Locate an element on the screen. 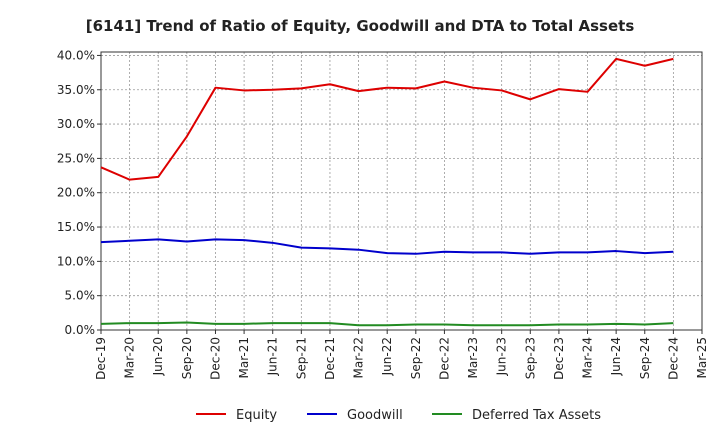  legend-item-deferred-tax-assets: Deferred Tax Assets is located at coordinates (516, 415).